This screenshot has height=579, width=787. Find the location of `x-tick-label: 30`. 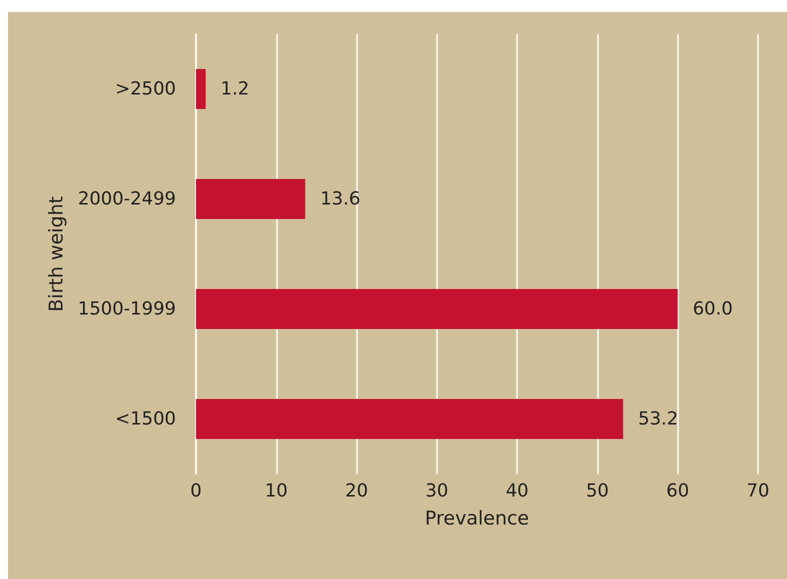

x-tick-label: 30 is located at coordinates (436, 491).